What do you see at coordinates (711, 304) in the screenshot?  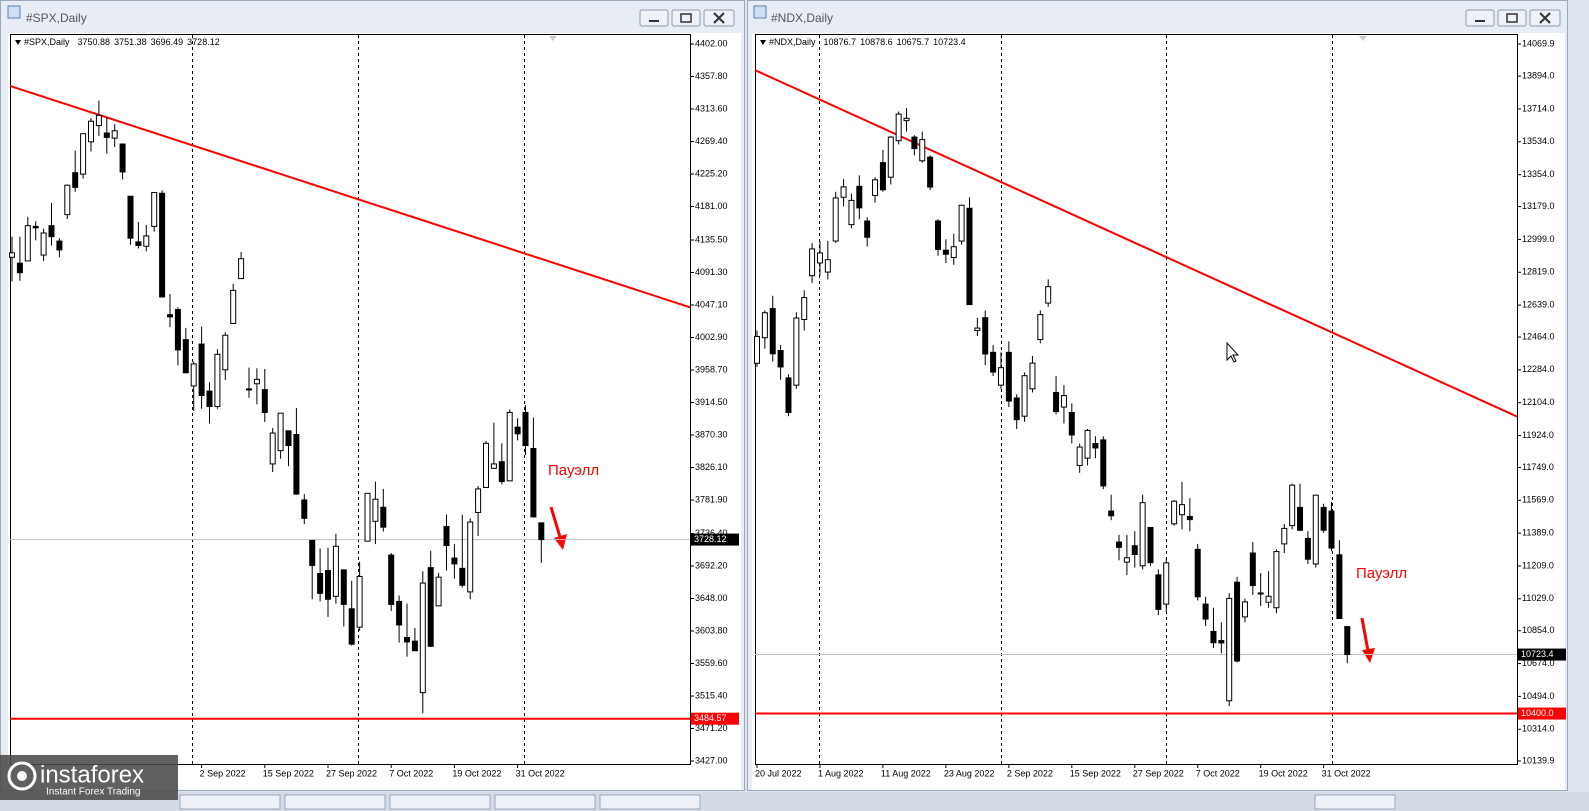 I see `y-tick-label: 4047.10` at bounding box center [711, 304].